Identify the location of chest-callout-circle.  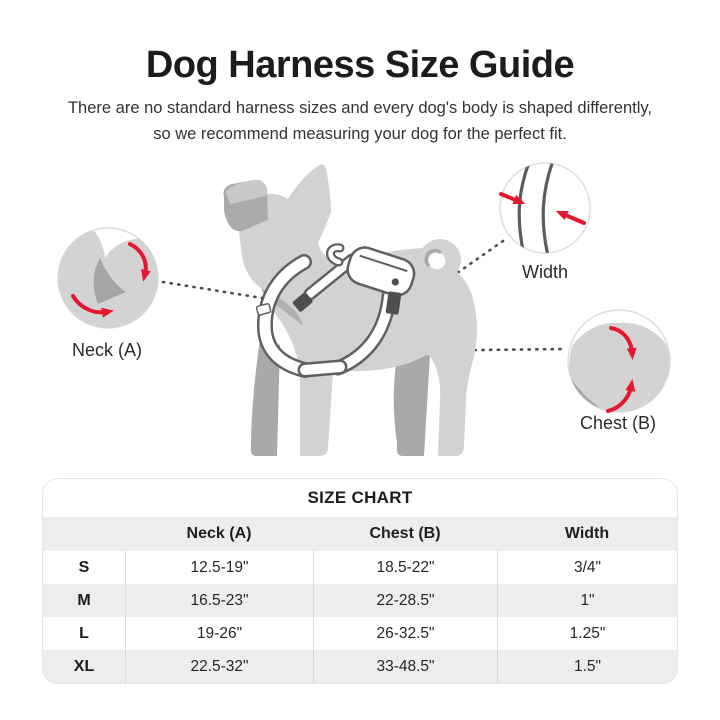
(619, 361).